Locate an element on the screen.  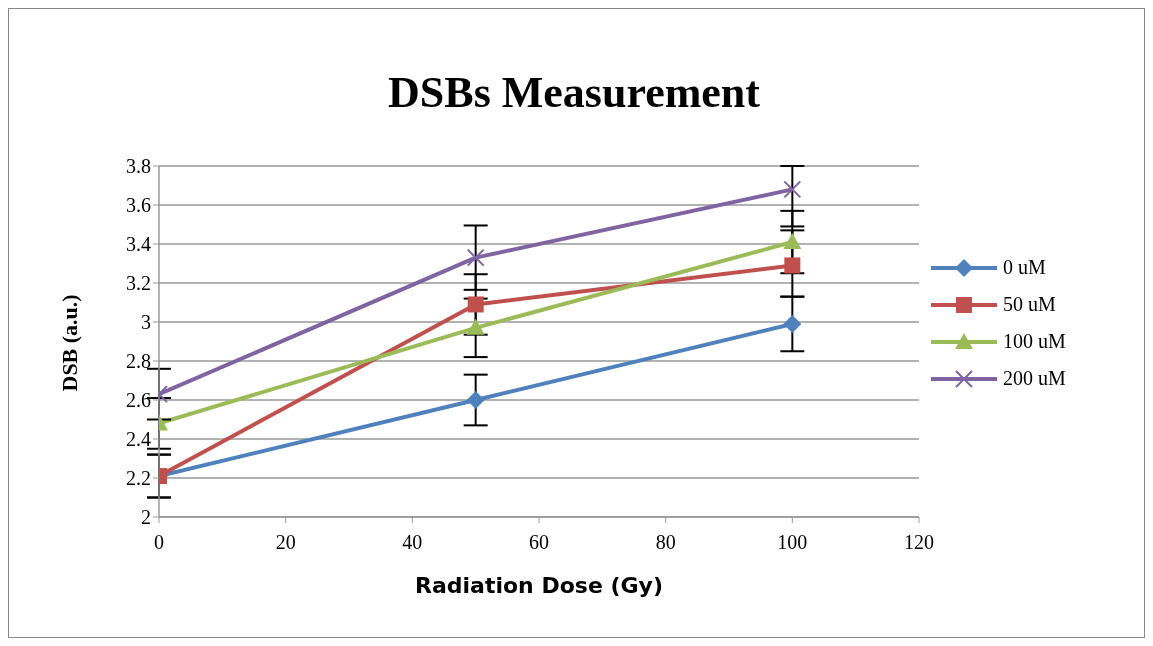
y-tick-label: 2.8 is located at coordinates (138, 361).